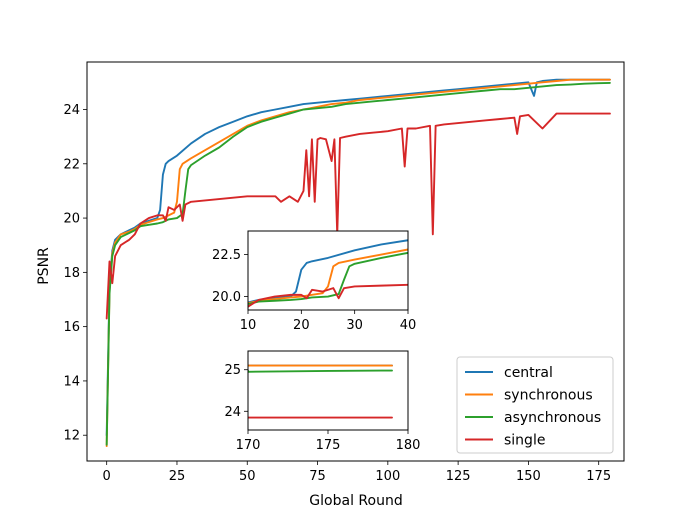  I want to click on inset-rounds-170-180: 170 175 180 24 25, so click(322, 401).